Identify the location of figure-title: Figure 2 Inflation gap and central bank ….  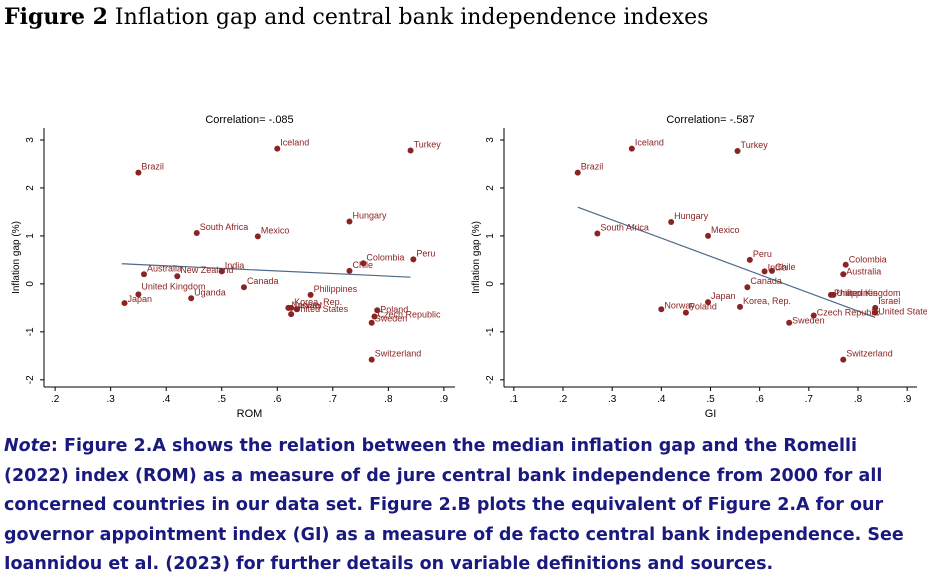
(356, 17).